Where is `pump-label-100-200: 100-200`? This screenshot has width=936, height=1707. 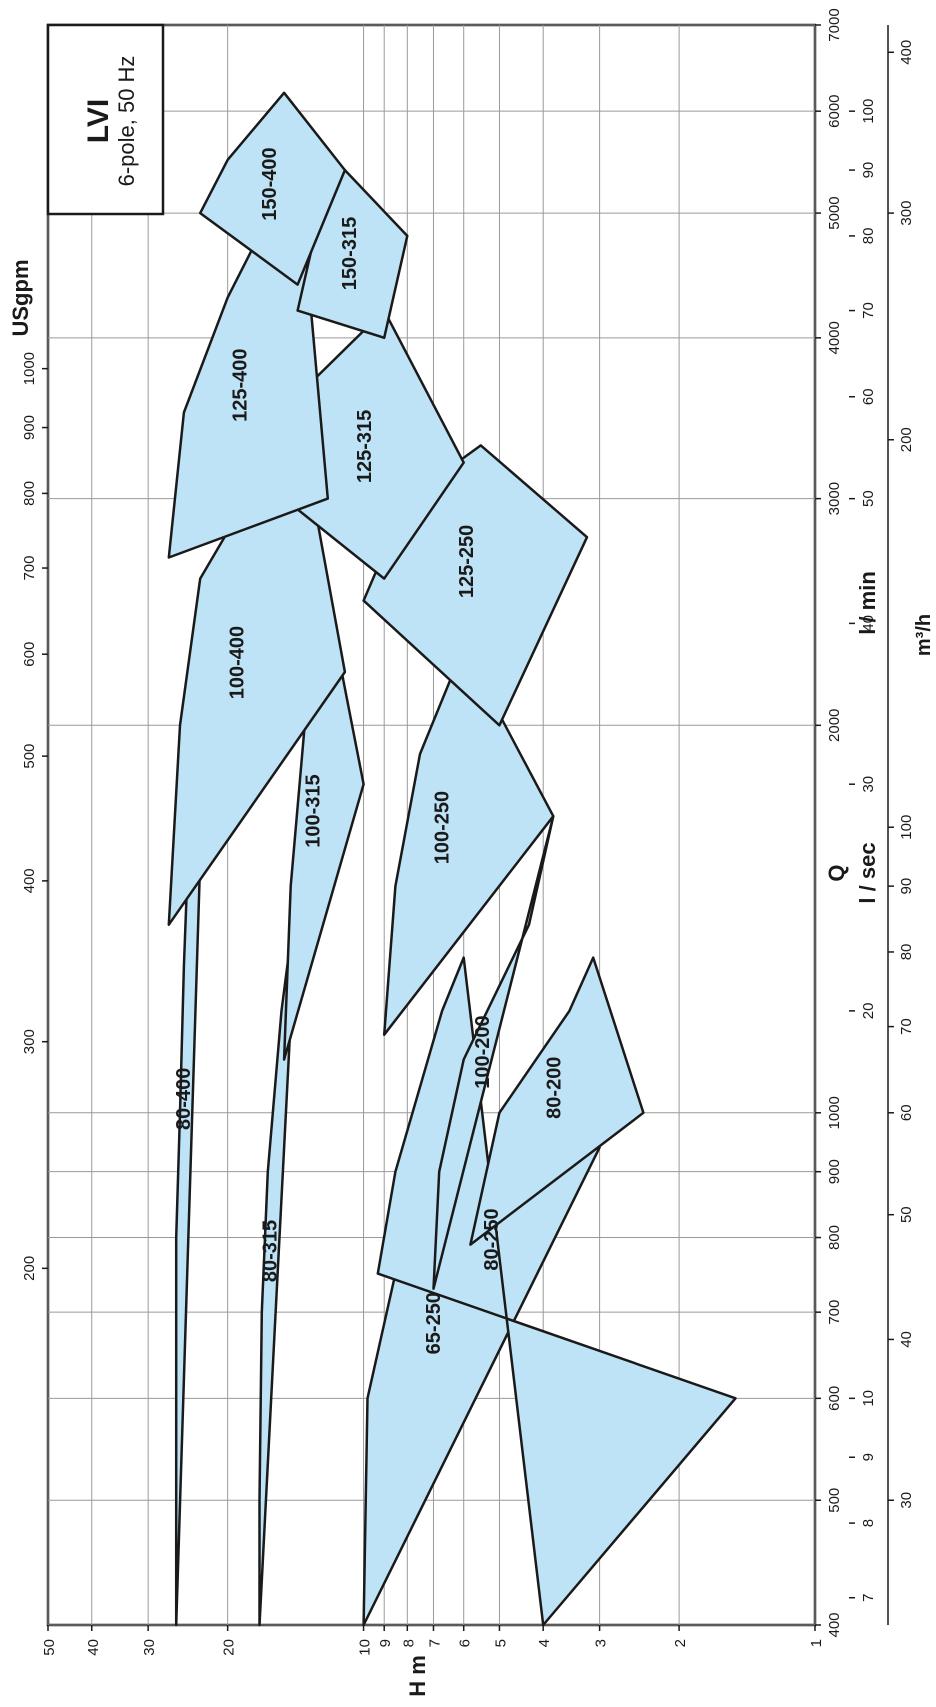 pump-label-100-200: 100-200 is located at coordinates (483, 1051).